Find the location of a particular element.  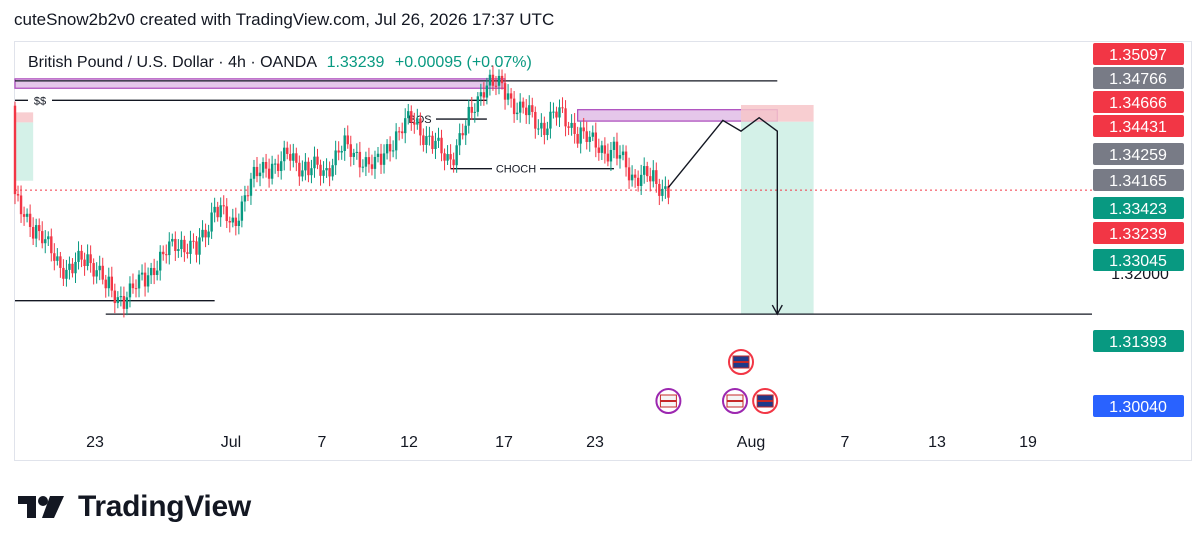

x-tick-label: 19 is located at coordinates (1028, 442).